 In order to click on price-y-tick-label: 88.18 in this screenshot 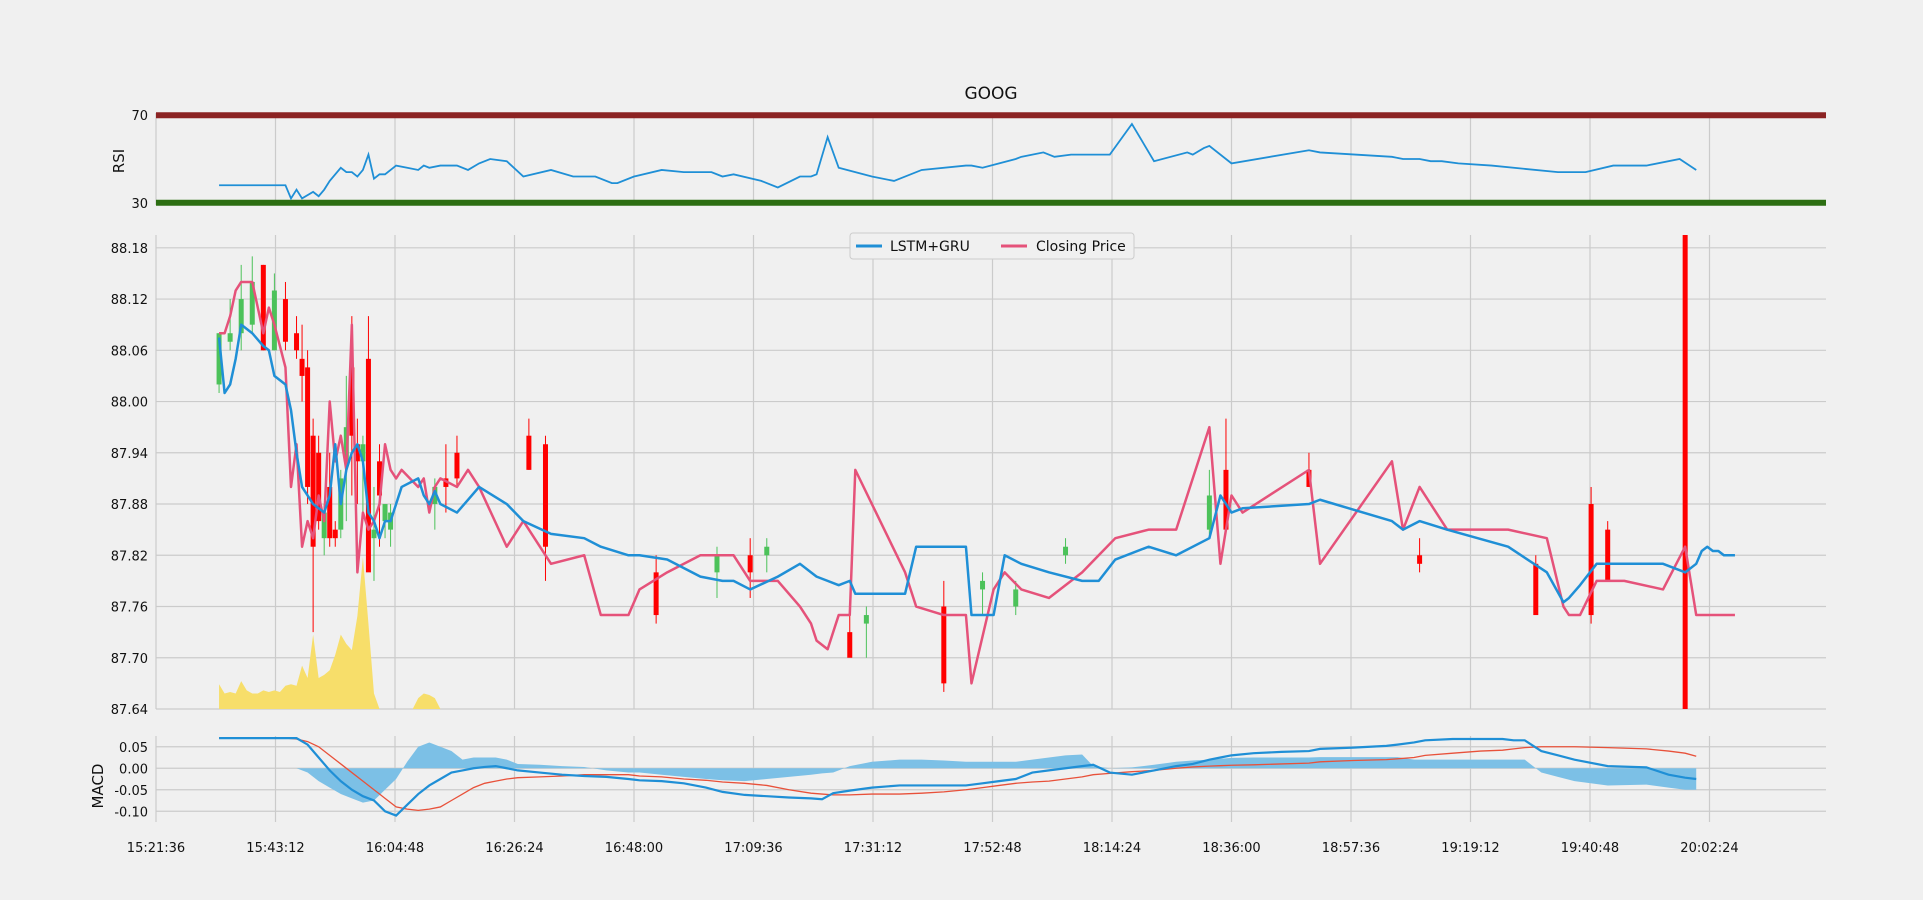, I will do `click(129, 249)`.